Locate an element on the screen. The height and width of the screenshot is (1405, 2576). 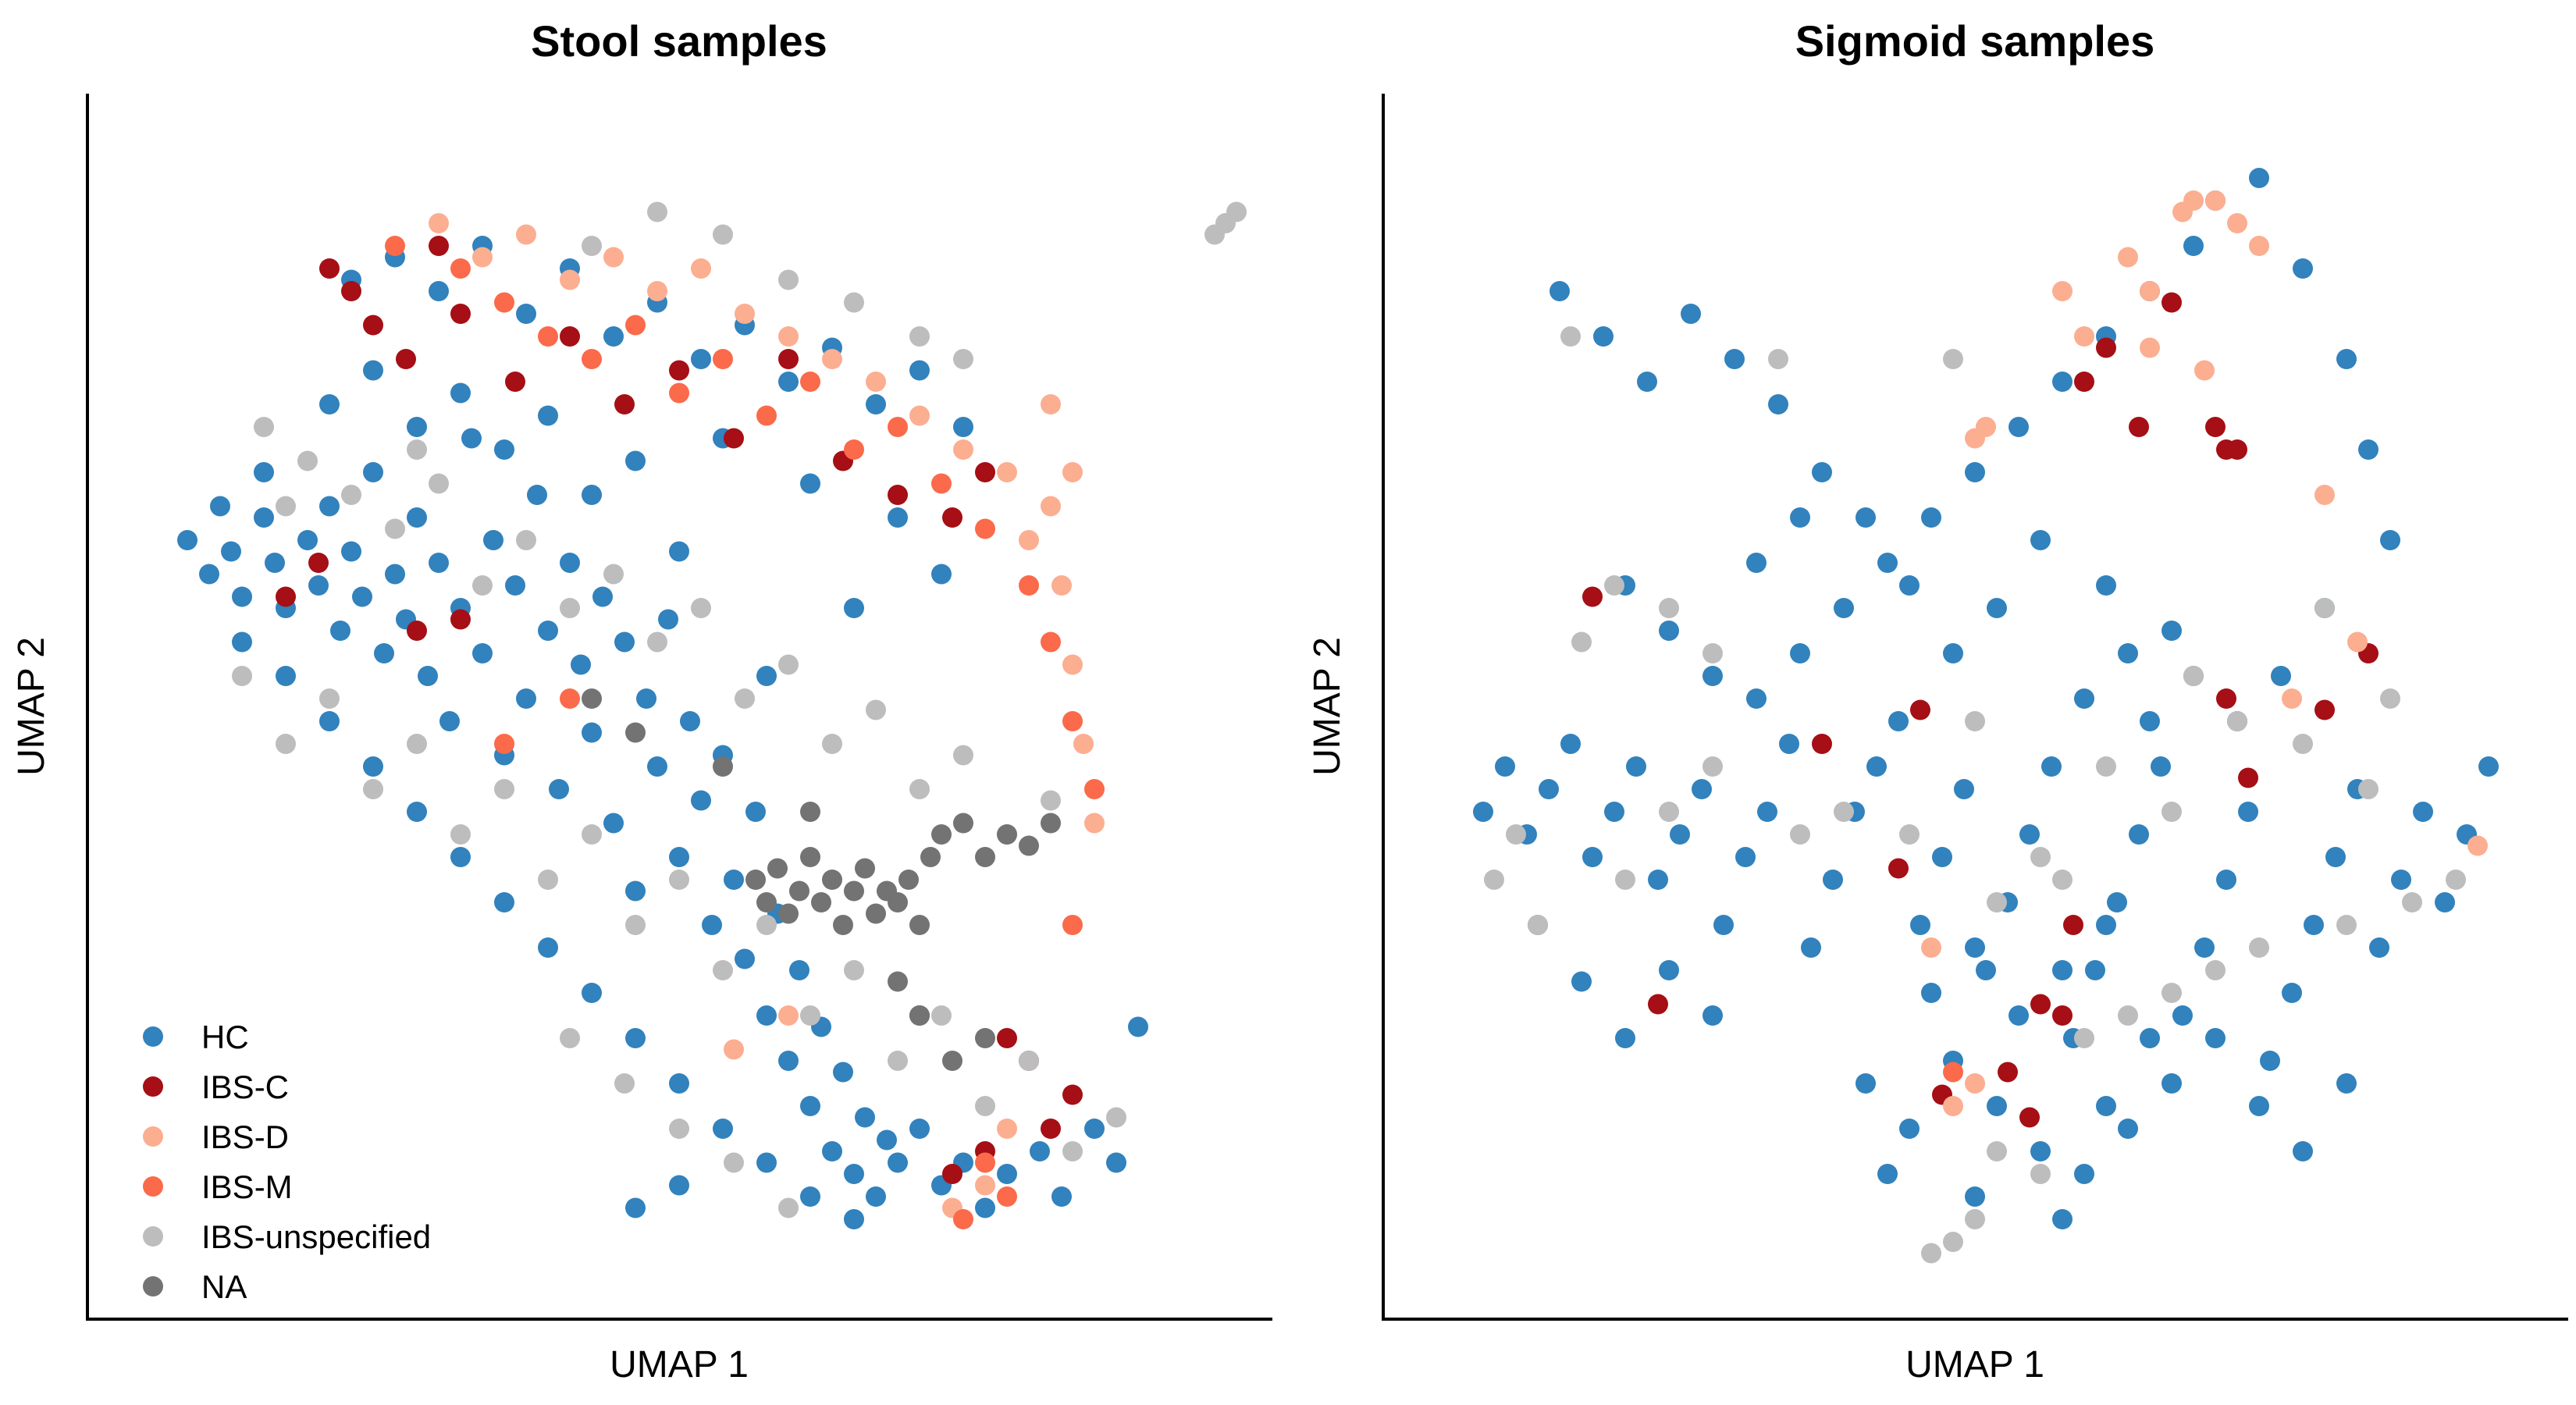
sigmoid-y-axis-label: UMAP 2 is located at coordinates (1327, 707).